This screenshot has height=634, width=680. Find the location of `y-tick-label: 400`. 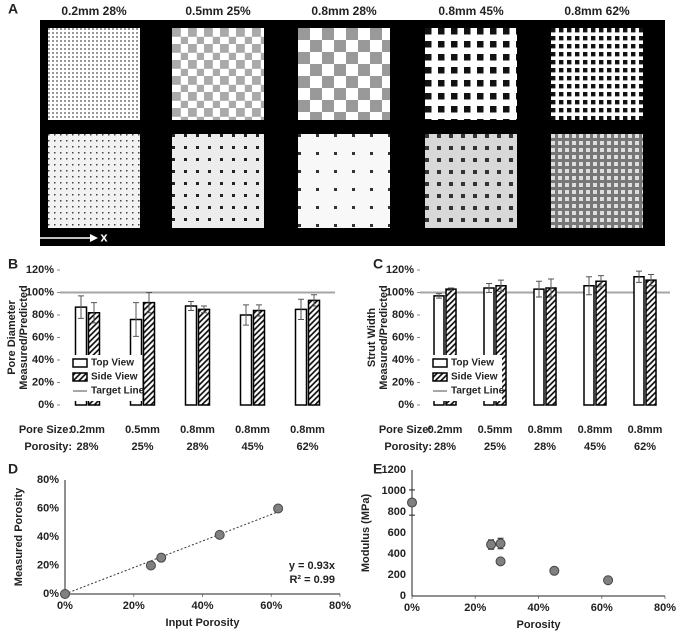

y-tick-label: 400 is located at coordinates (397, 554).